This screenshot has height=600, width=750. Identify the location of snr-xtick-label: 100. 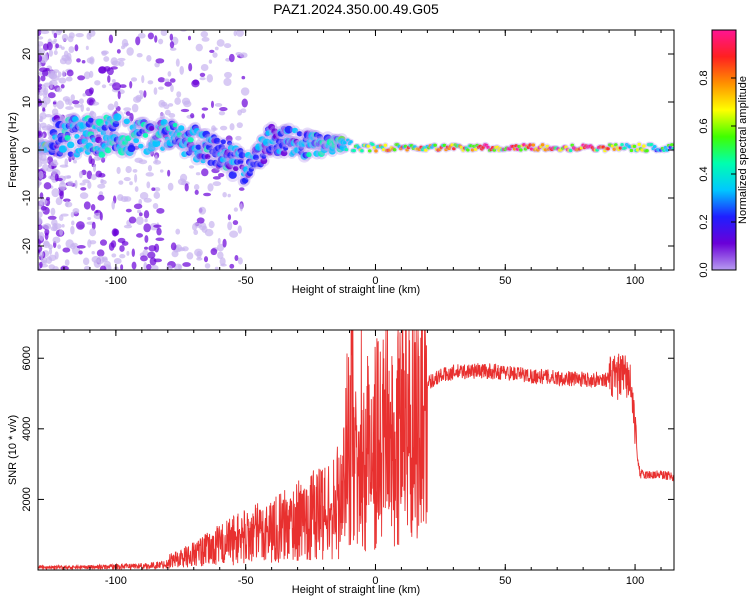
(635, 581).